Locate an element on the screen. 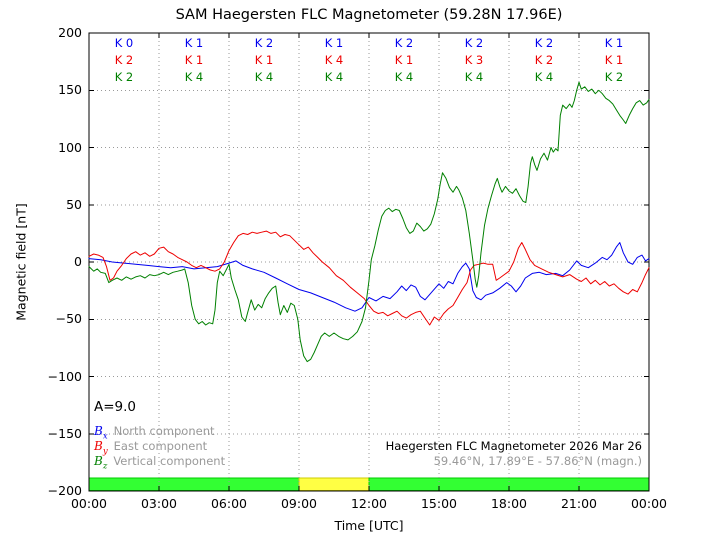 This screenshot has height=540, width=720. y-tick-label: −50 is located at coordinates (68, 319).